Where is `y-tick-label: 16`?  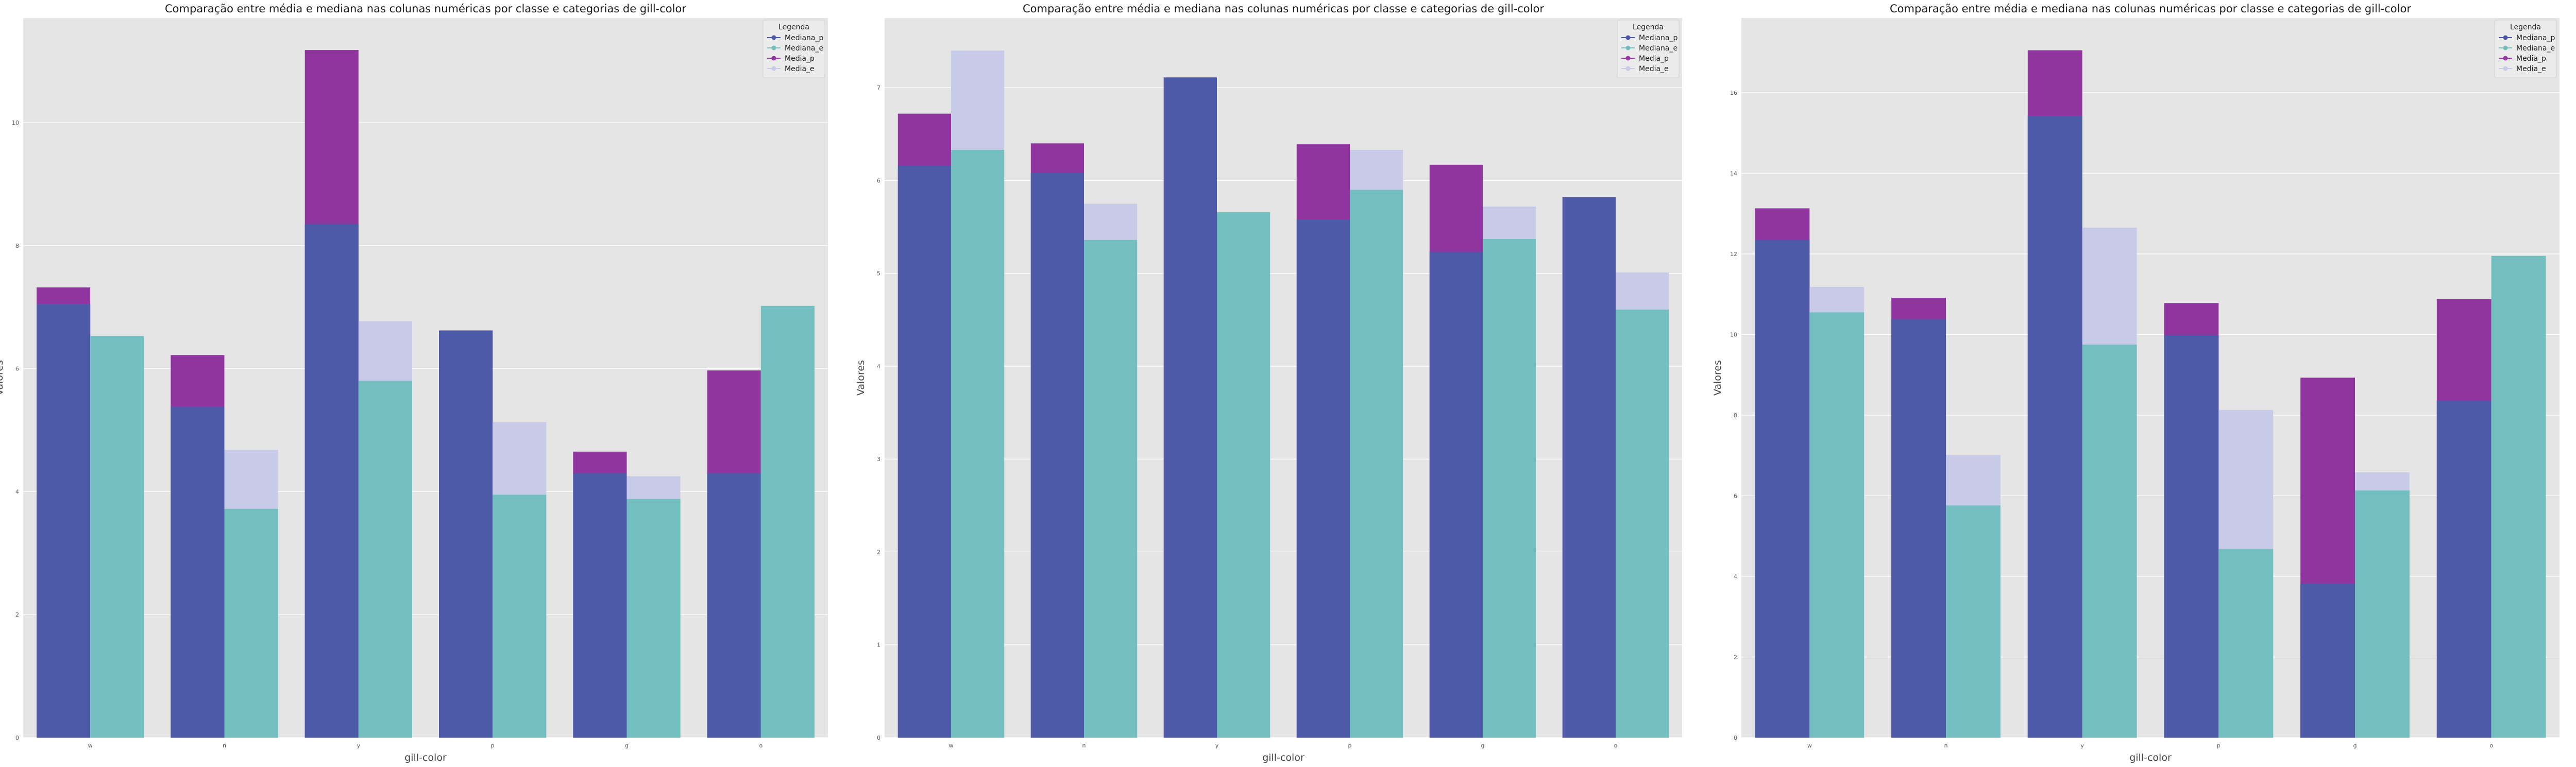 y-tick-label: 16 is located at coordinates (1733, 93).